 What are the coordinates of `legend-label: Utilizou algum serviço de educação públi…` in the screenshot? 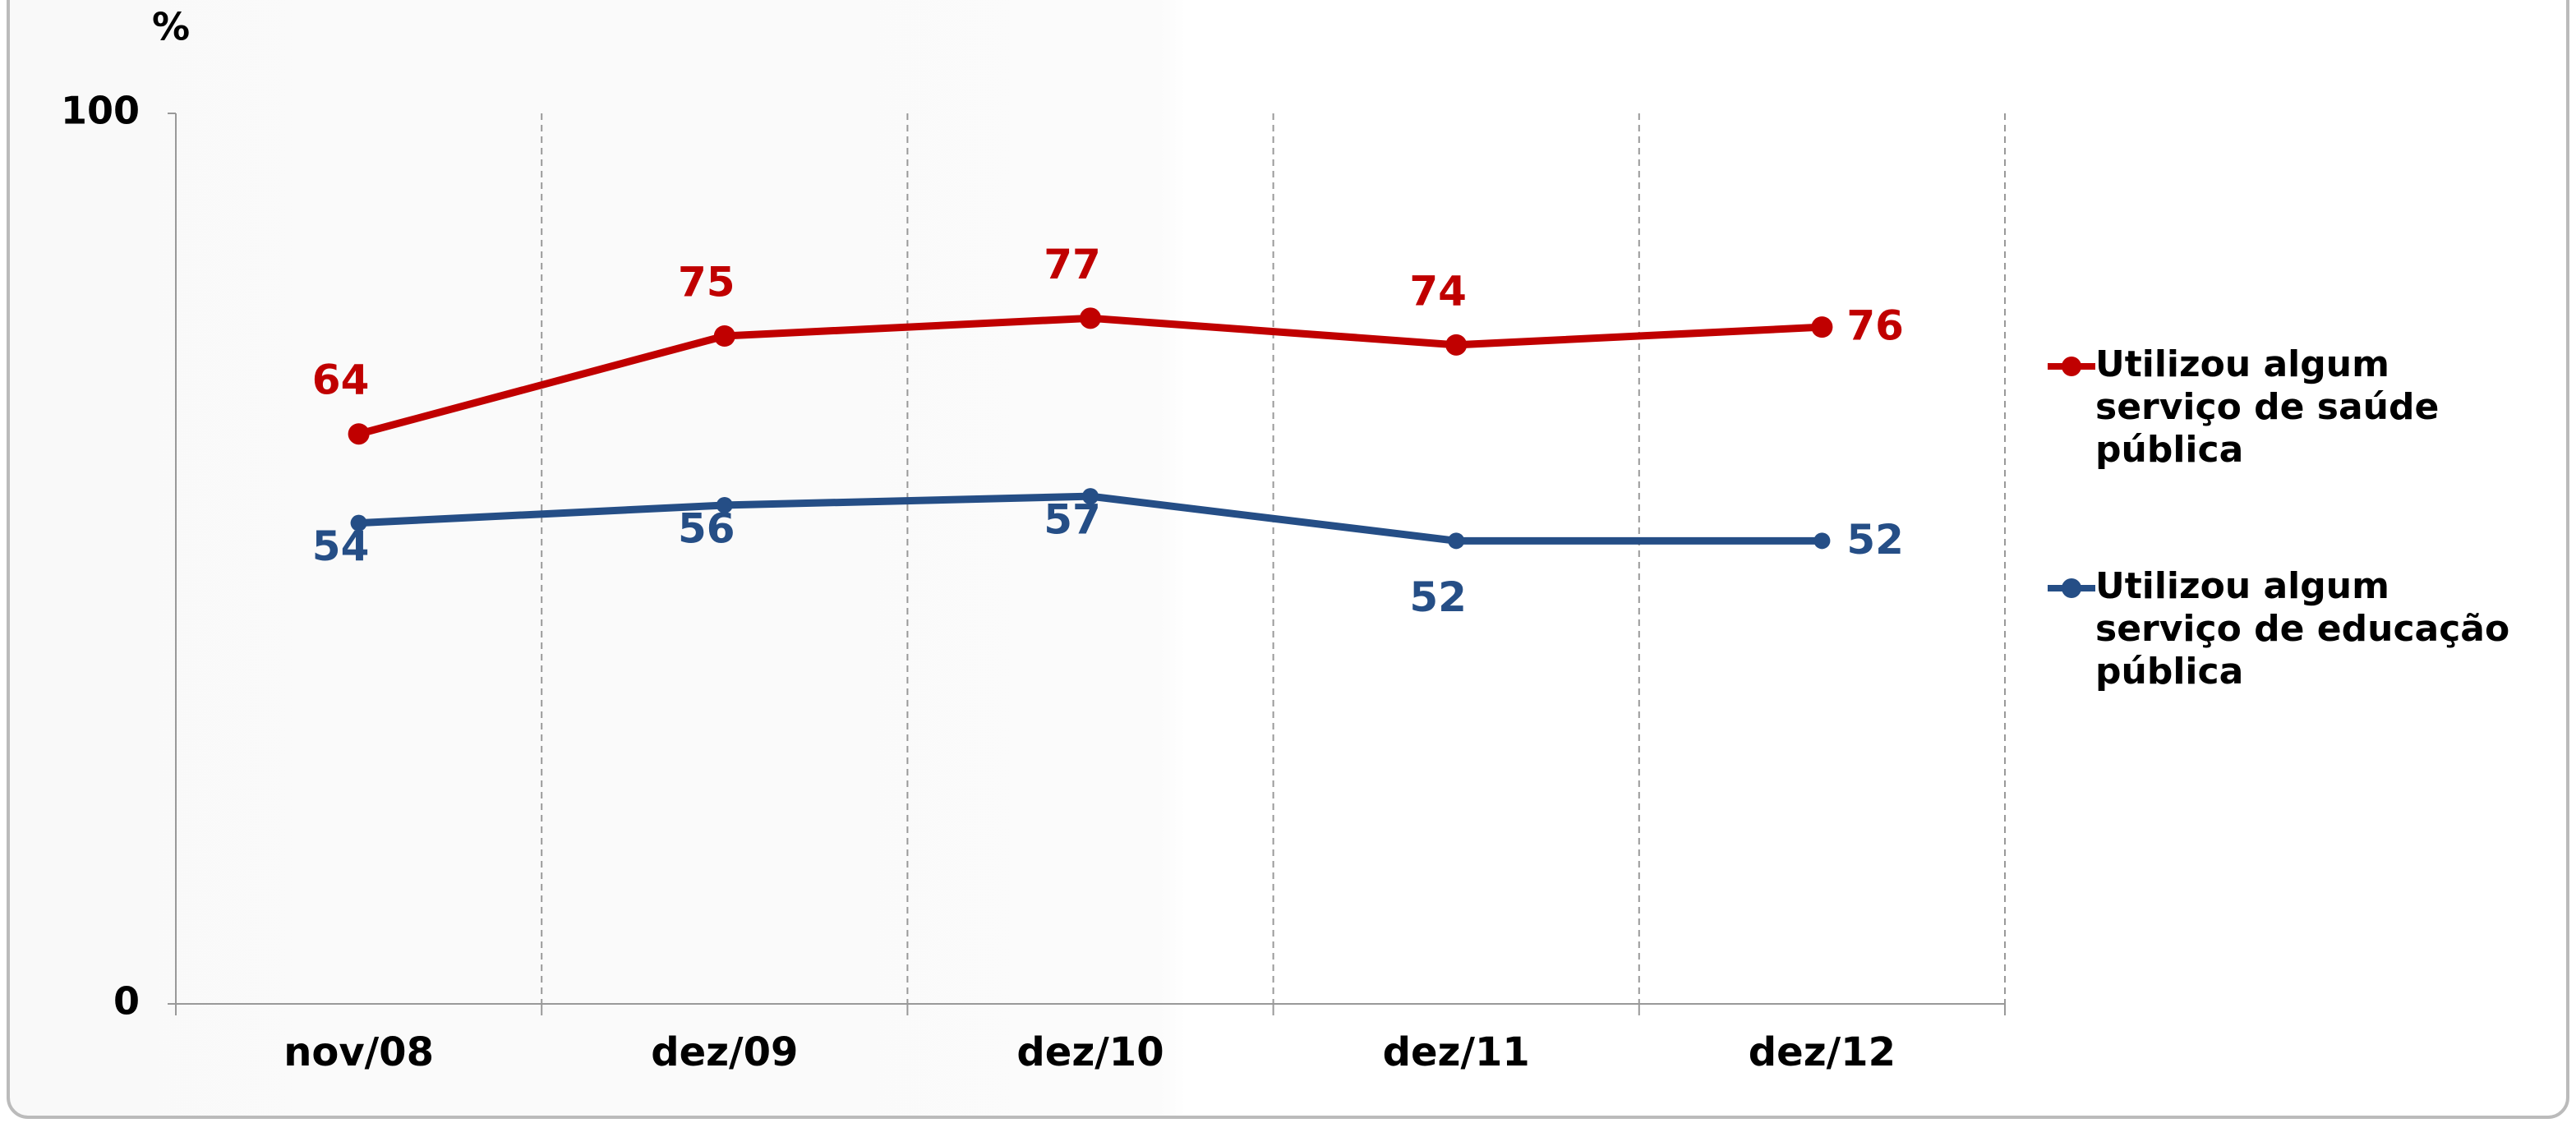 It's located at (2302, 629).